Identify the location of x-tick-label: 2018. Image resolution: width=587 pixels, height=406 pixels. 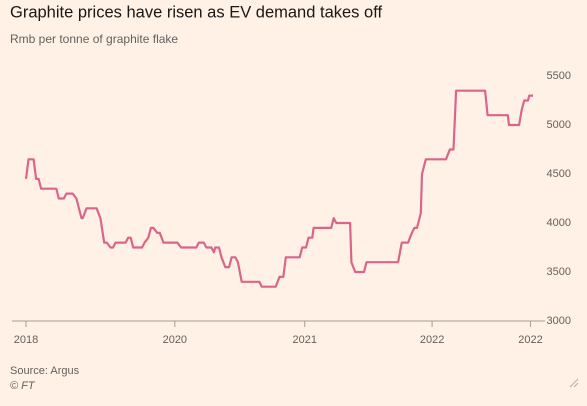
(26, 340).